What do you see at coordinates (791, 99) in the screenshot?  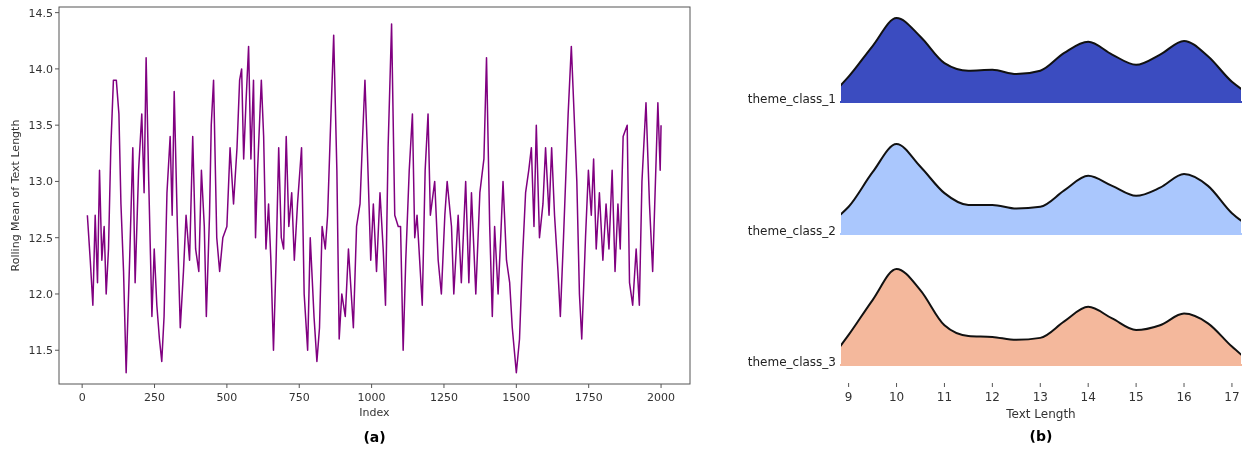 I see `series-label: theme_class_1` at bounding box center [791, 99].